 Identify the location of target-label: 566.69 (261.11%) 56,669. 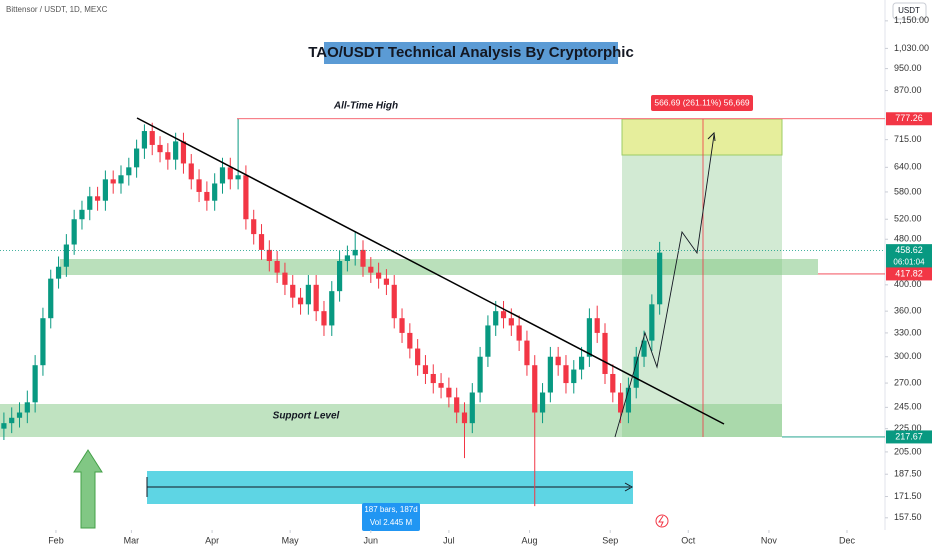
(702, 102).